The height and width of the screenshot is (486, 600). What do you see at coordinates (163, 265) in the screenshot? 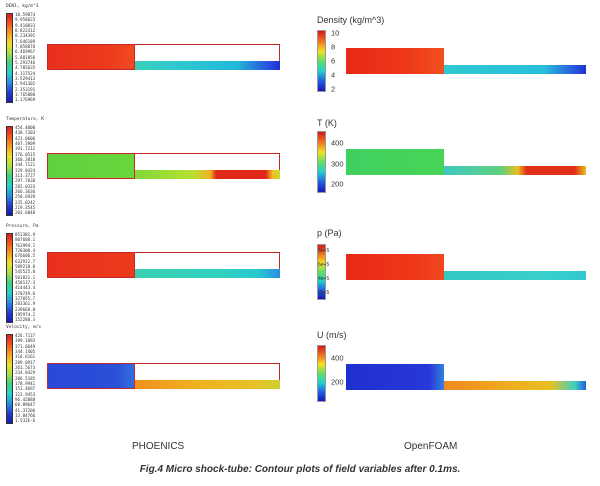
I see `phoenics-pressure-contour` at bounding box center [163, 265].